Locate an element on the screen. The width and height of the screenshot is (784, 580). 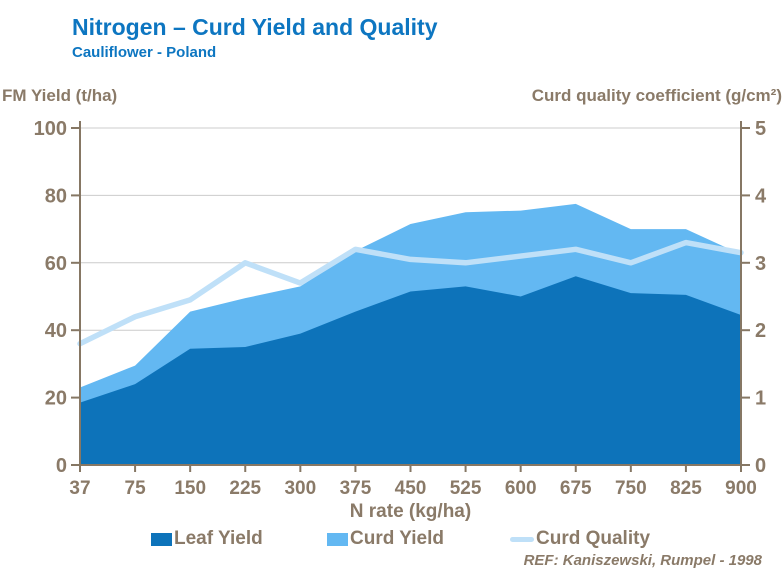
x-axis-tick-label: 450 is located at coordinates (411, 488).